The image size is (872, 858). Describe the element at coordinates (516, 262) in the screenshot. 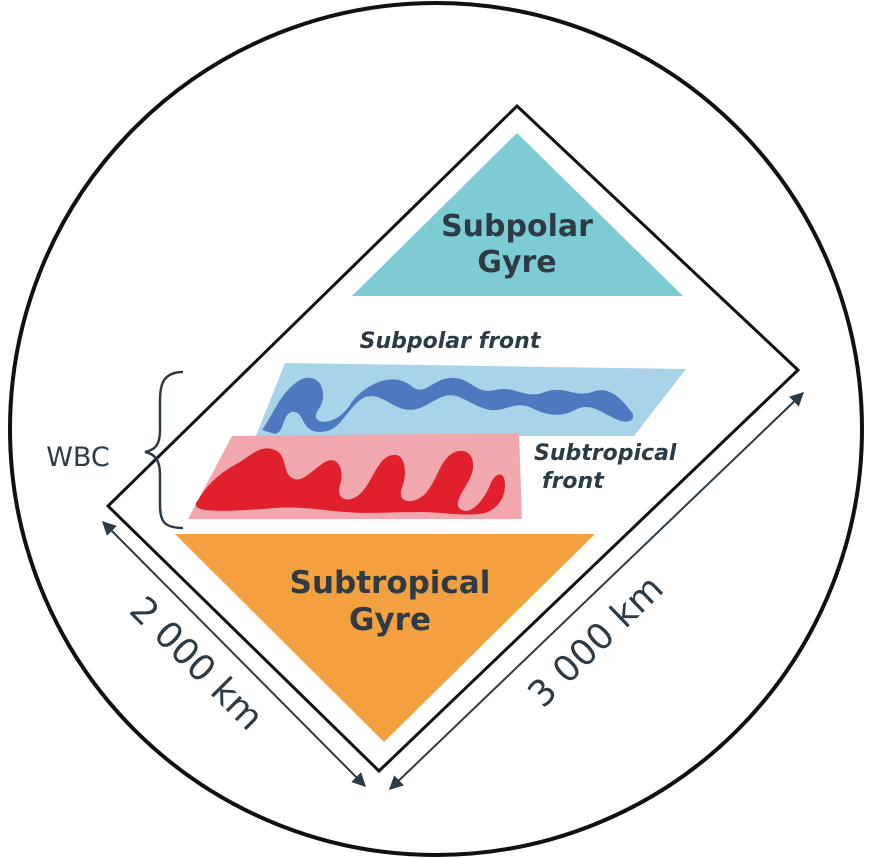

I see `subpolar-gyre-label-line2: Gyre` at that location.